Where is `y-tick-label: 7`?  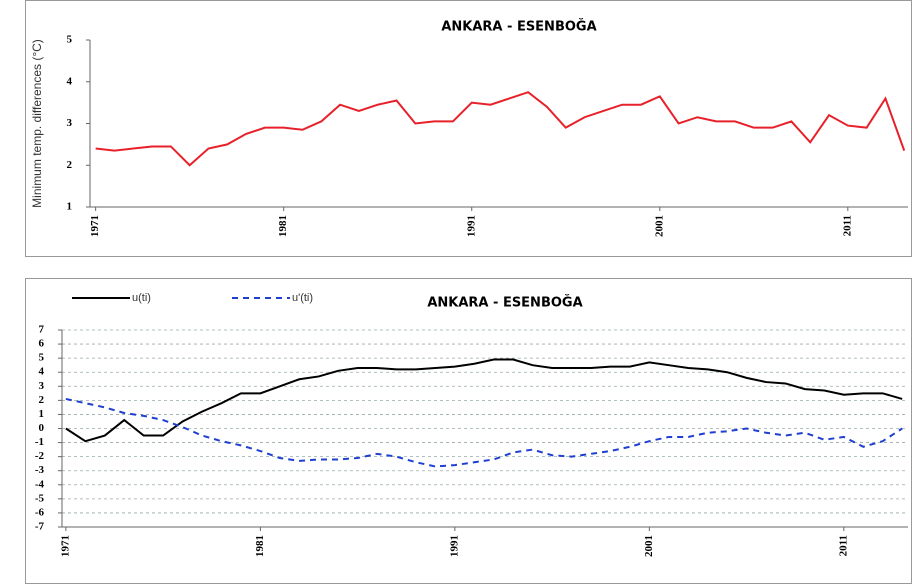 y-tick-label: 7 is located at coordinates (42, 330).